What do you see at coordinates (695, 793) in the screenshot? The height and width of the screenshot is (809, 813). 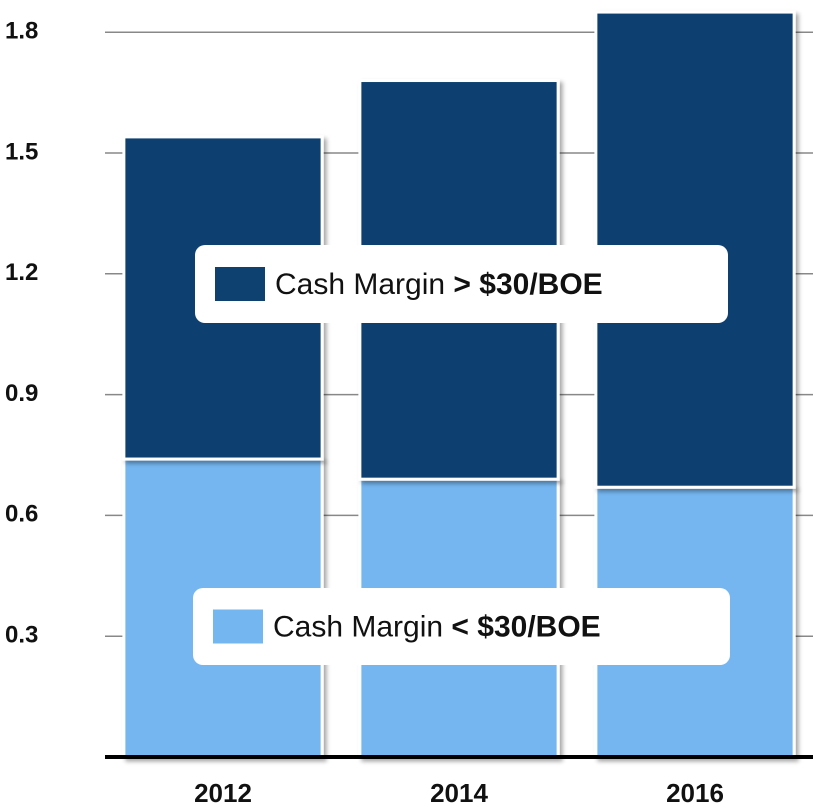 I see `x-tick-label: 2016` at bounding box center [695, 793].